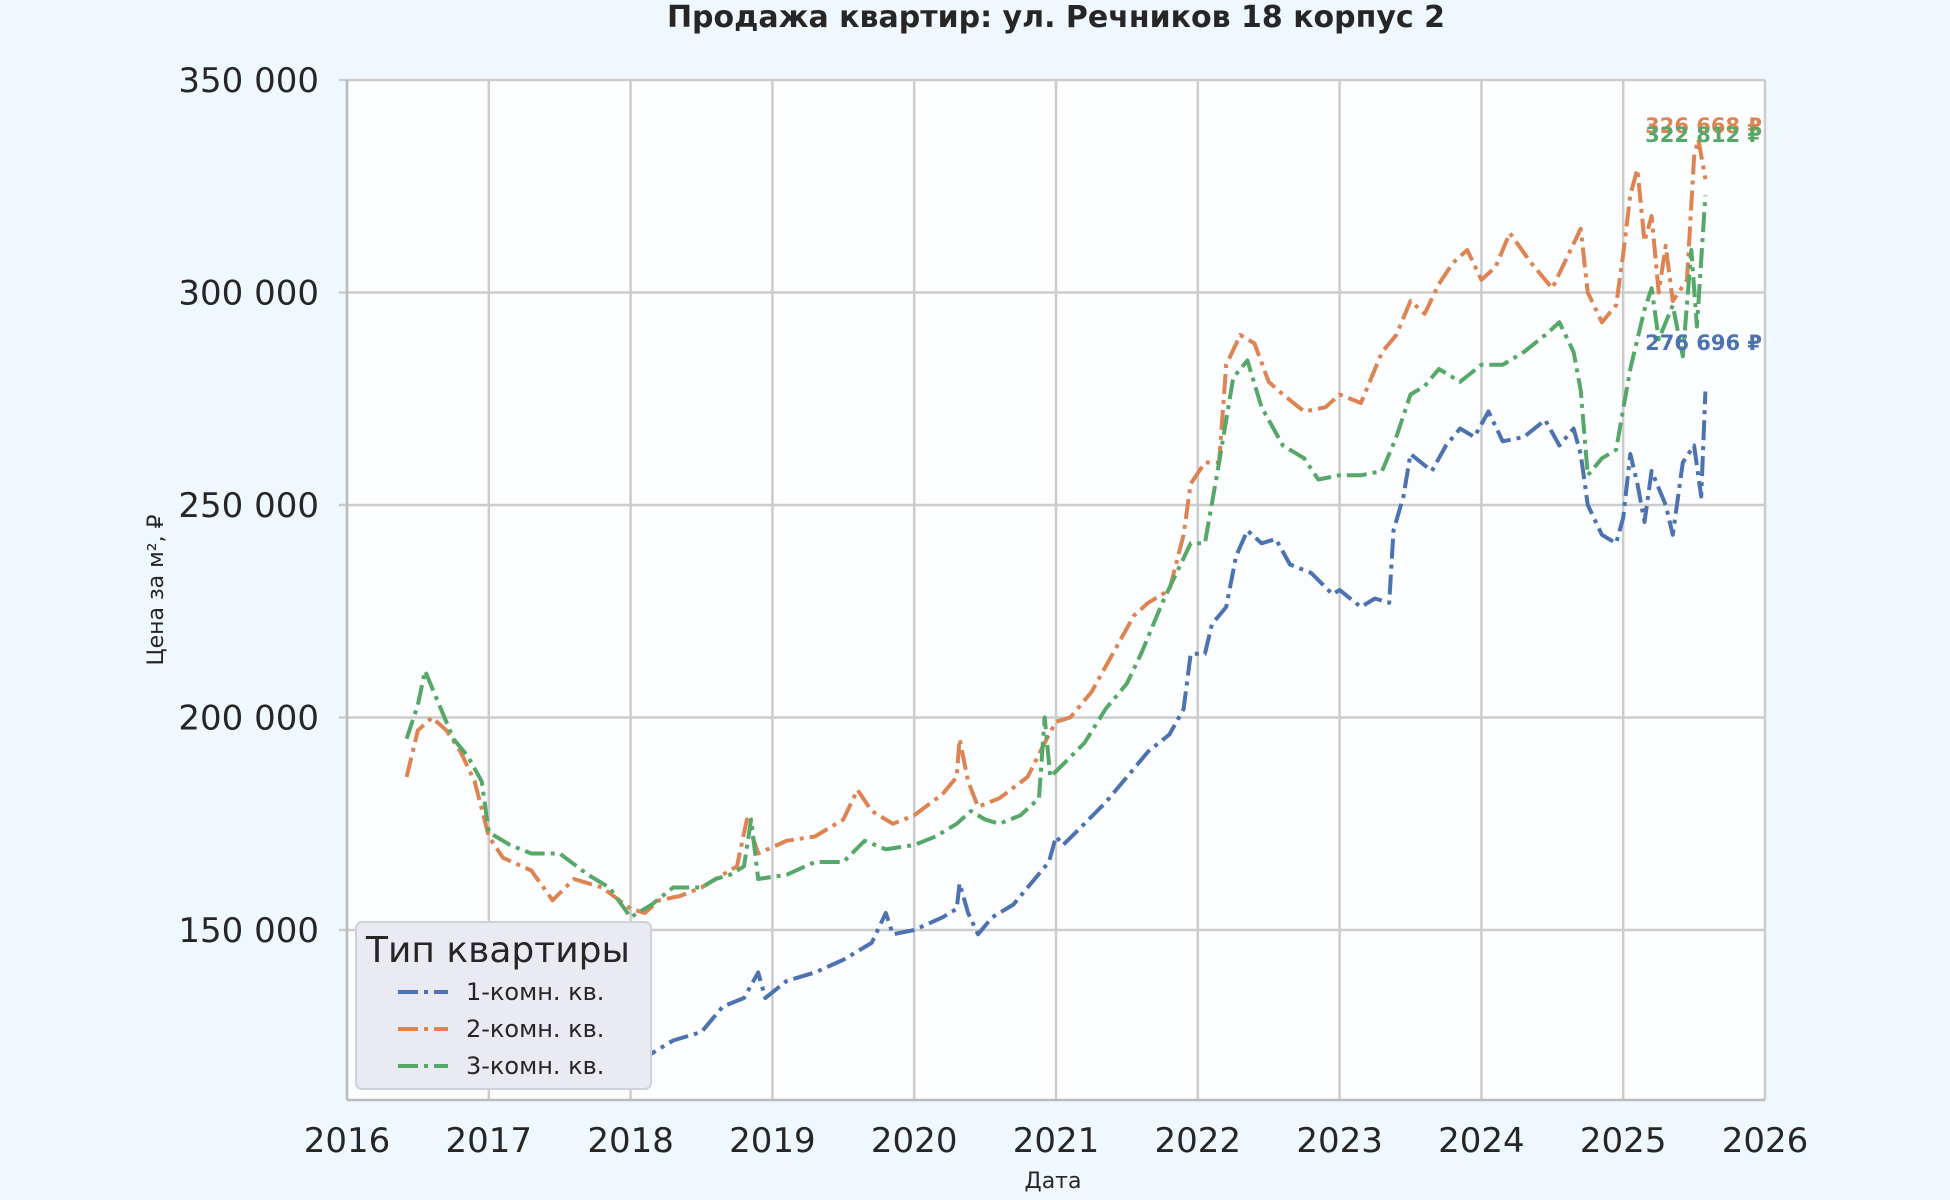 This screenshot has width=1950, height=1200. Describe the element at coordinates (1623, 1141) in the screenshot. I see `x-tick-label: 2025` at that location.